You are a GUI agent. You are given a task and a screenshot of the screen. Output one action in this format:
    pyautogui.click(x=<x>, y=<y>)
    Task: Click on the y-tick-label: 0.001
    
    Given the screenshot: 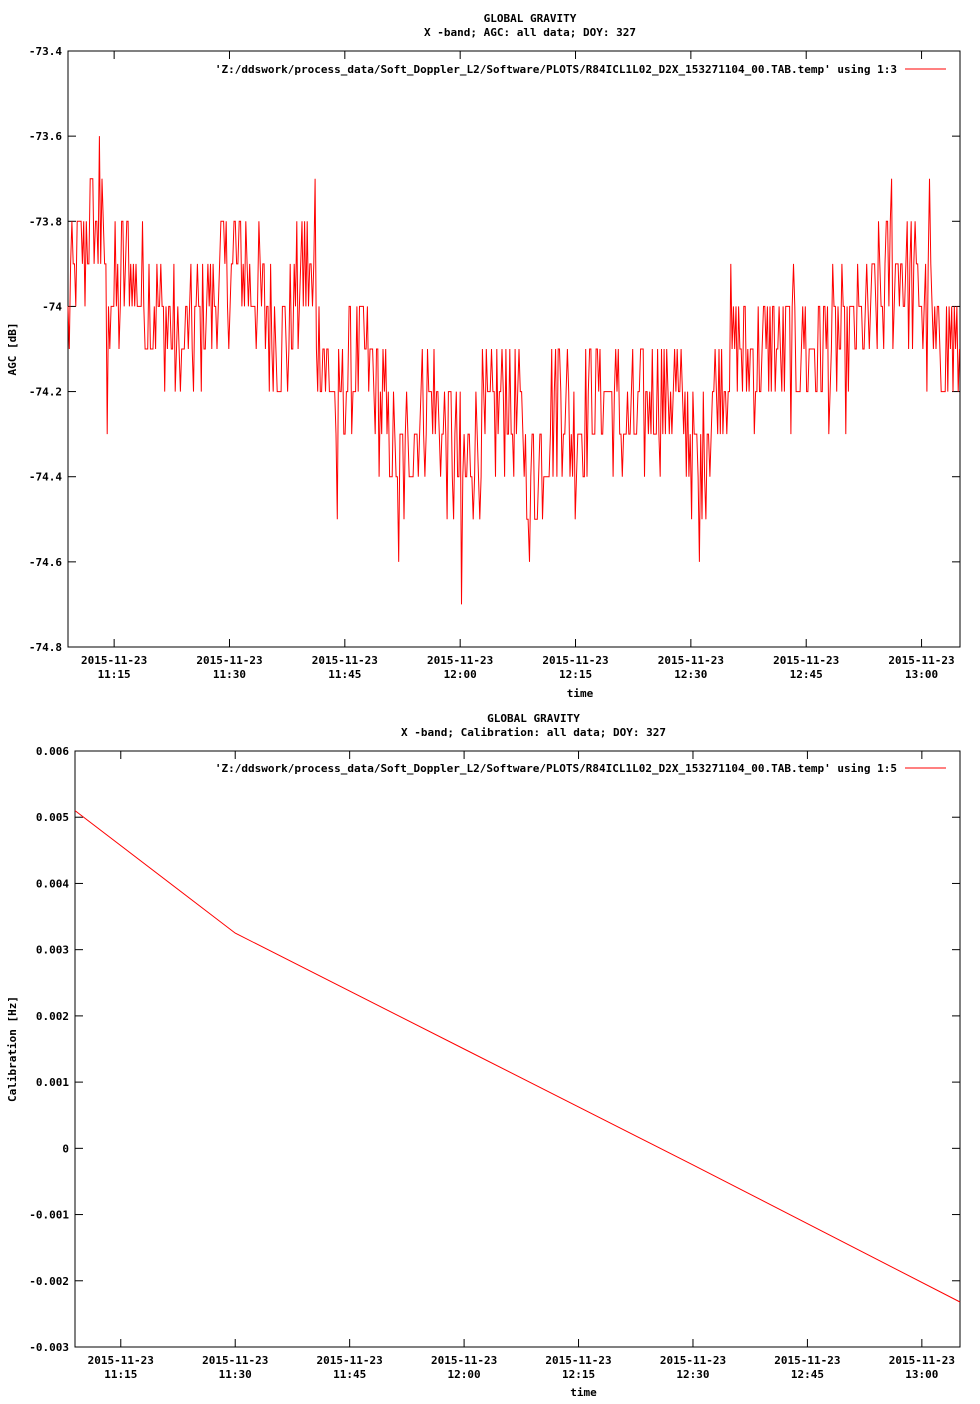 What is the action you would take?
    pyautogui.click(x=52, y=1082)
    